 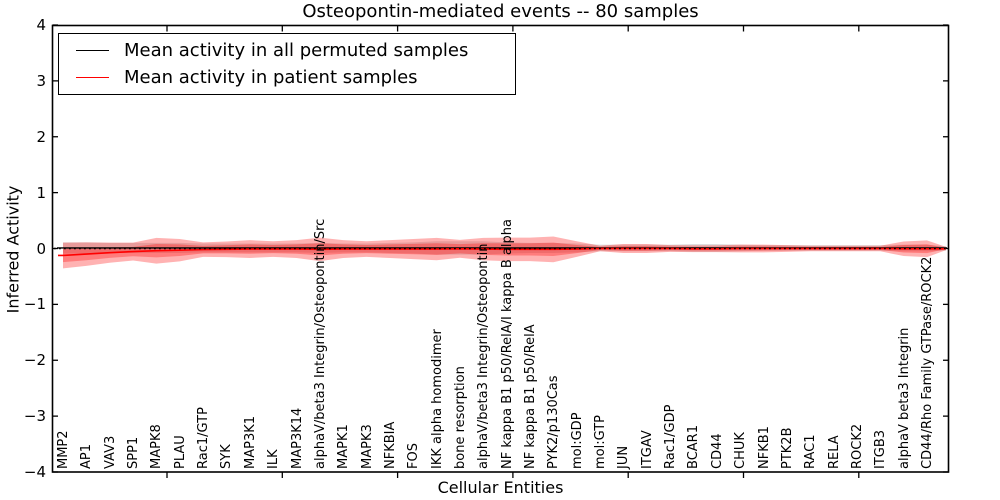 I want to click on y-tick-label: −3, so click(x=34, y=416).